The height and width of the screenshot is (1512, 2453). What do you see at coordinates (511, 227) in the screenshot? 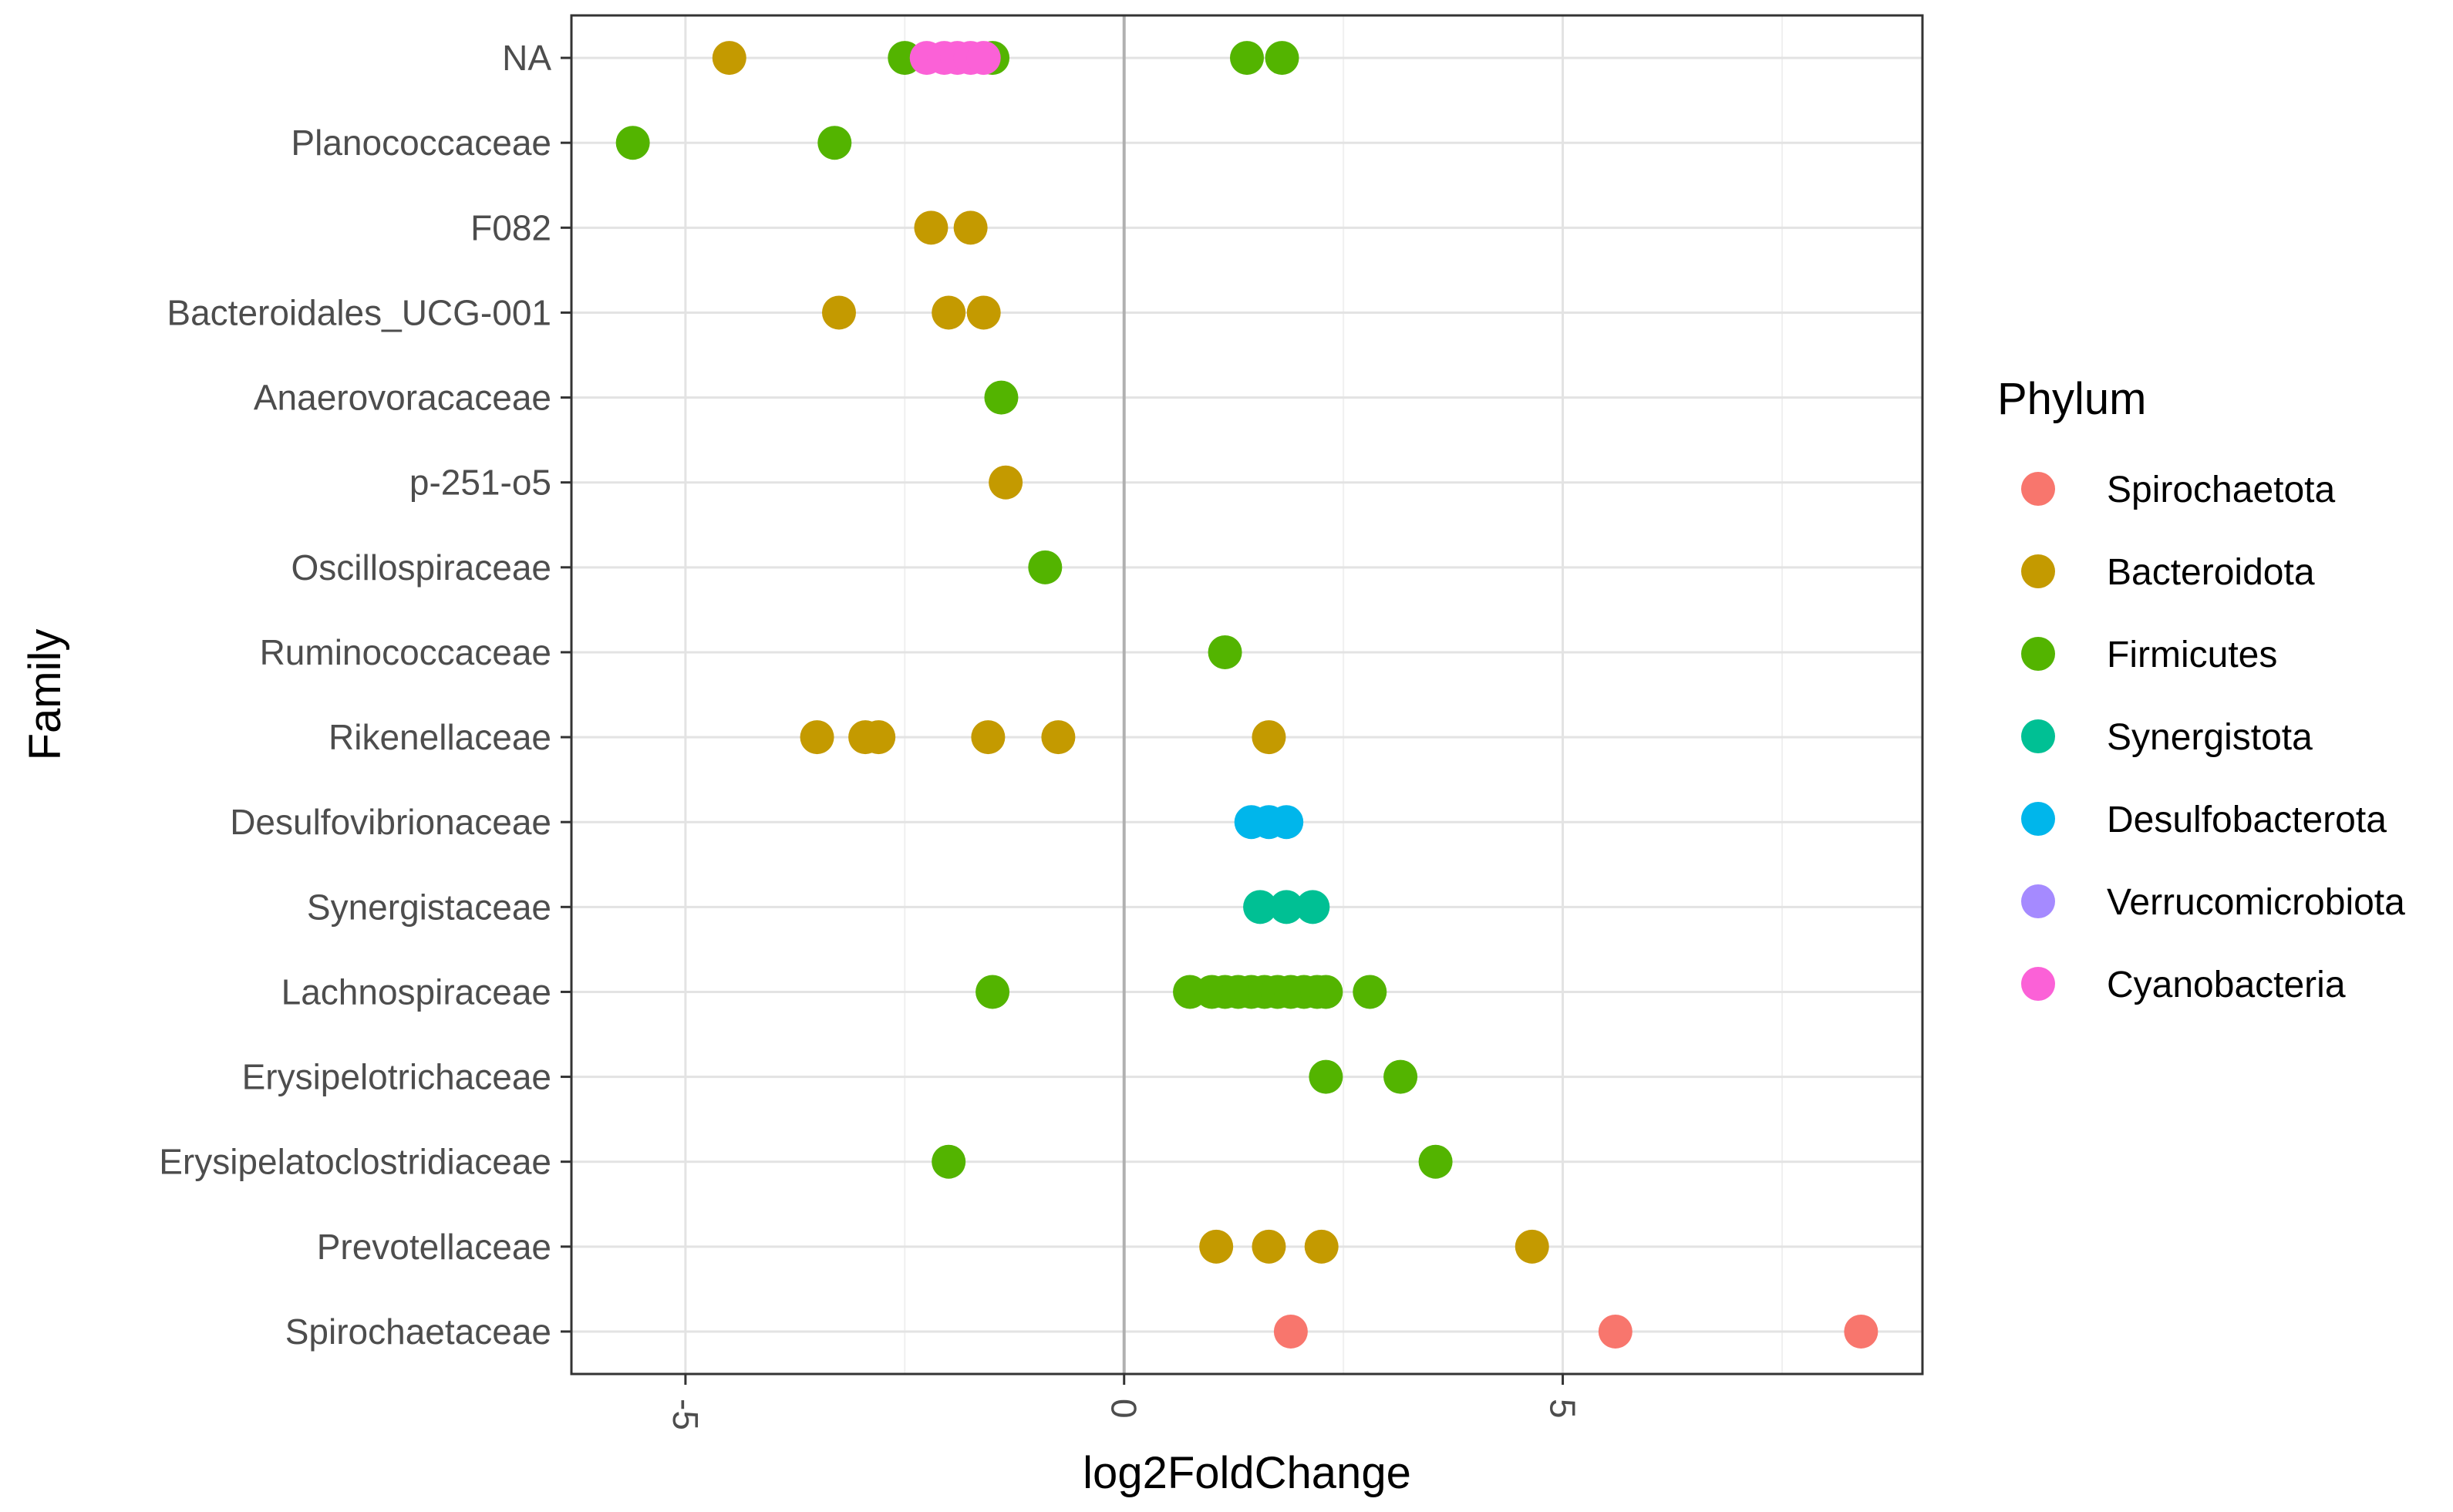
I see `y-tick-label: F082` at bounding box center [511, 227].